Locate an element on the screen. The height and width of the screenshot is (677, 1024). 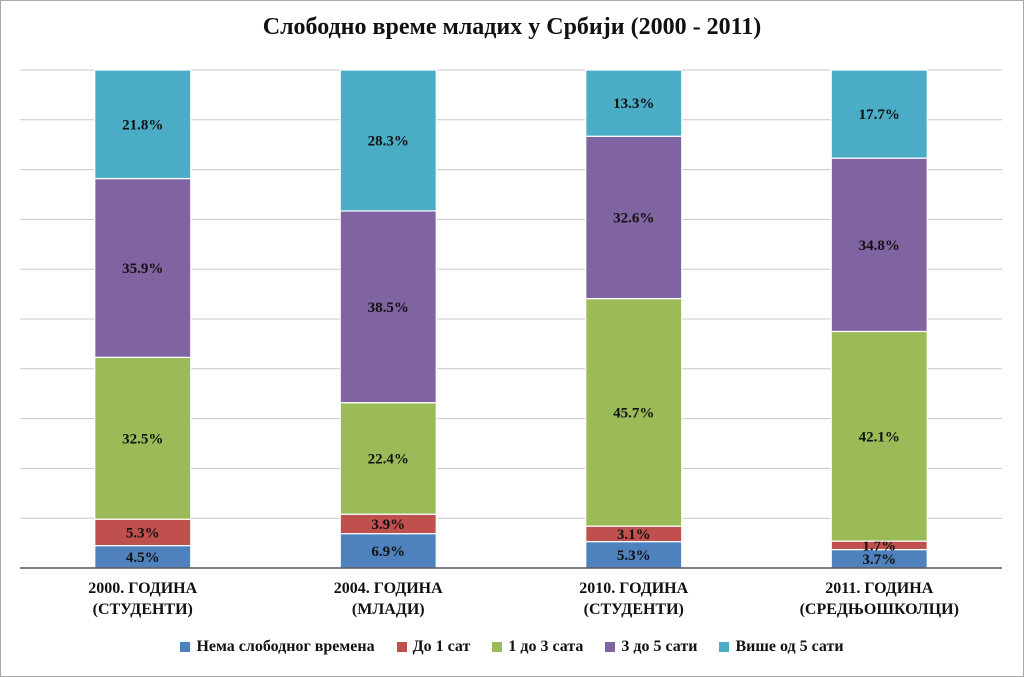
data-label: 3.9% is located at coordinates (388, 525).